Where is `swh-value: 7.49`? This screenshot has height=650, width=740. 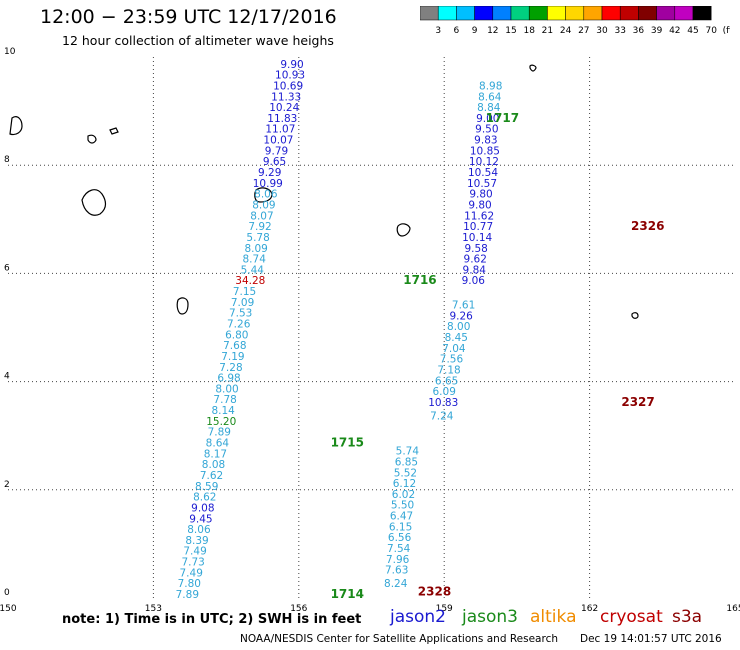
swh-value: 7.49 is located at coordinates (191, 573).